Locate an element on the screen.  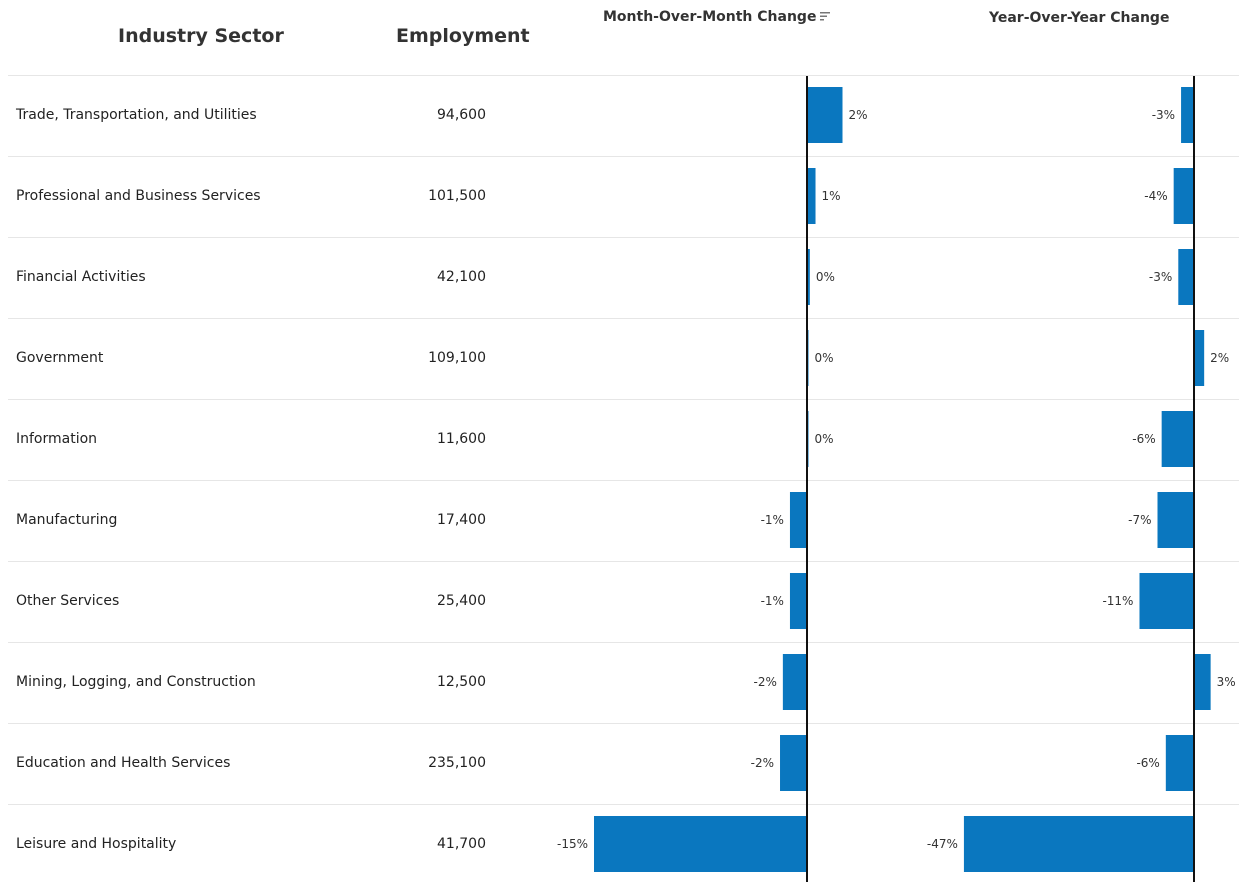
employment-value: 109,100 is located at coordinates (457, 358).